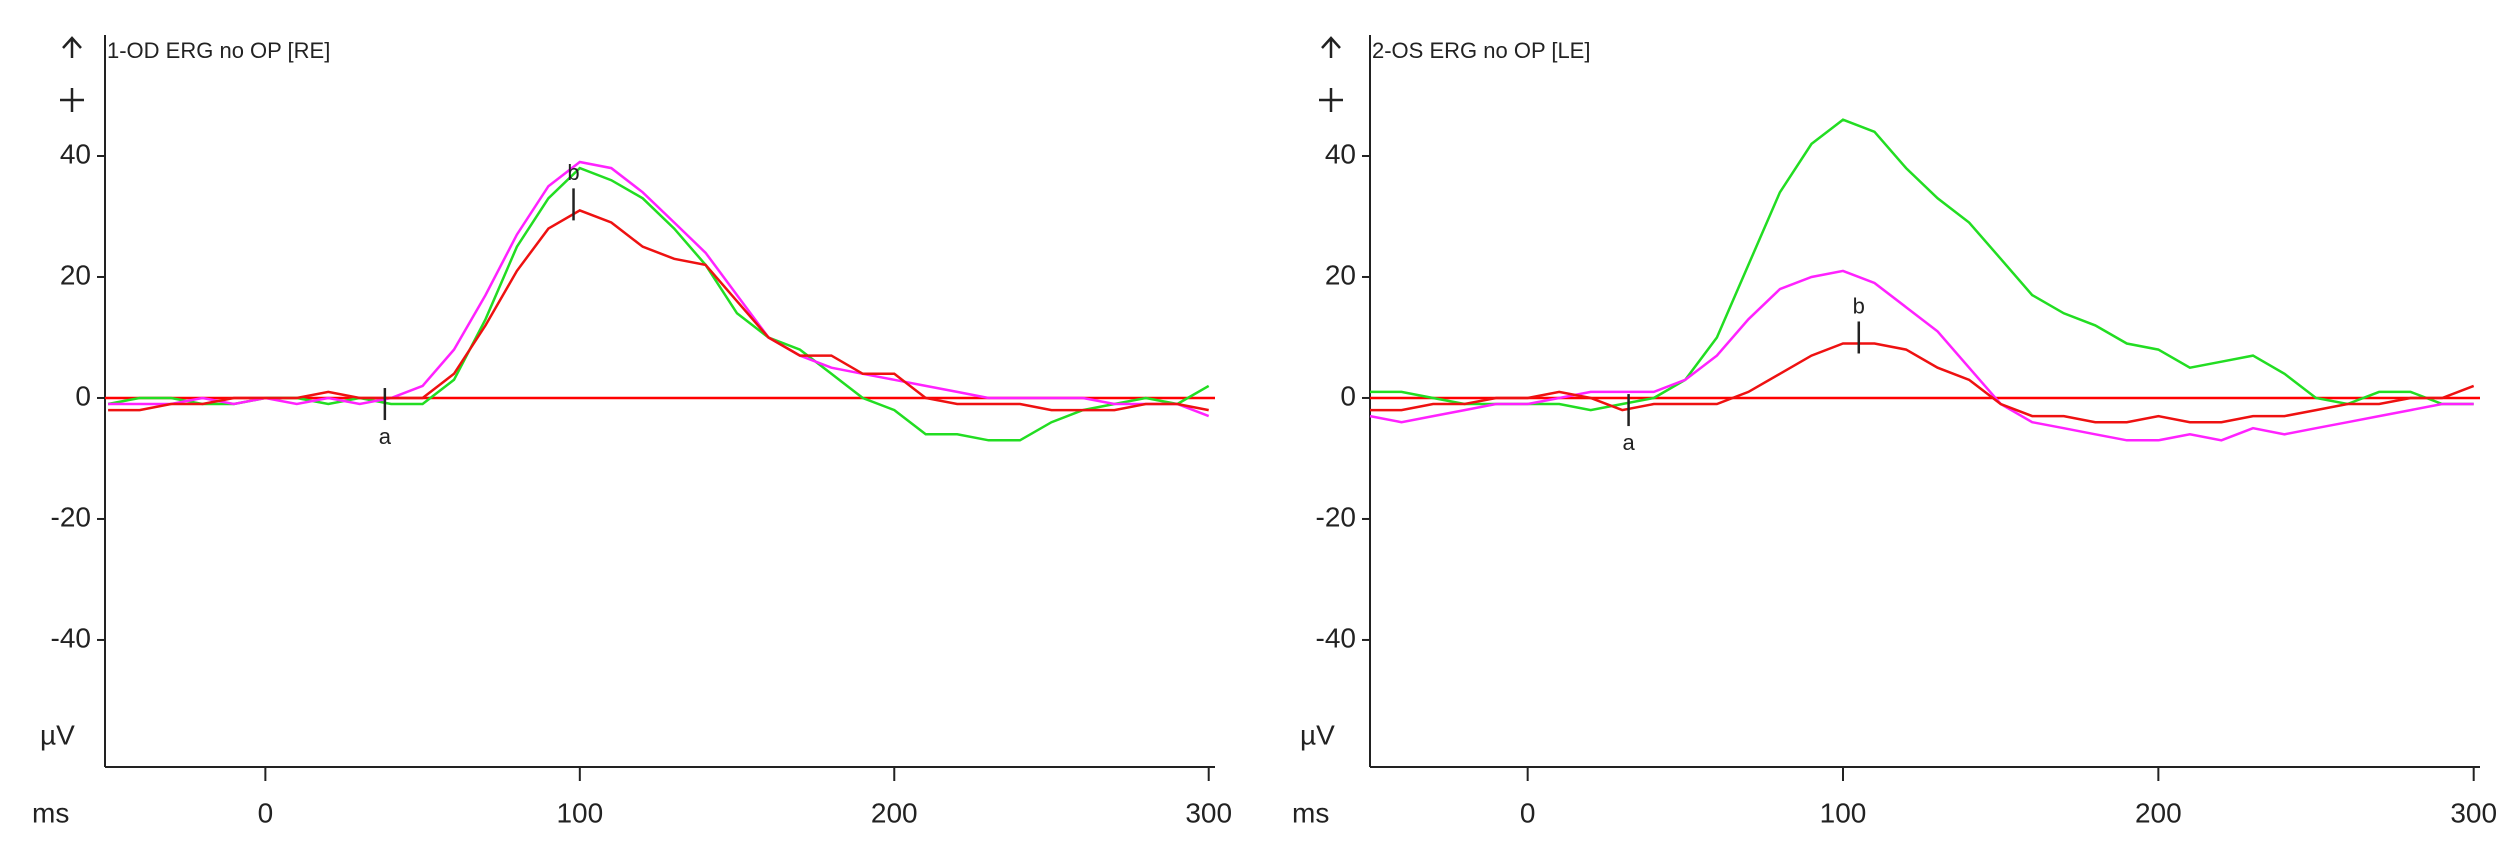 The height and width of the screenshot is (860, 2519). I want to click on chart-title: 2-OS ERG no OP [LE], so click(1481, 50).